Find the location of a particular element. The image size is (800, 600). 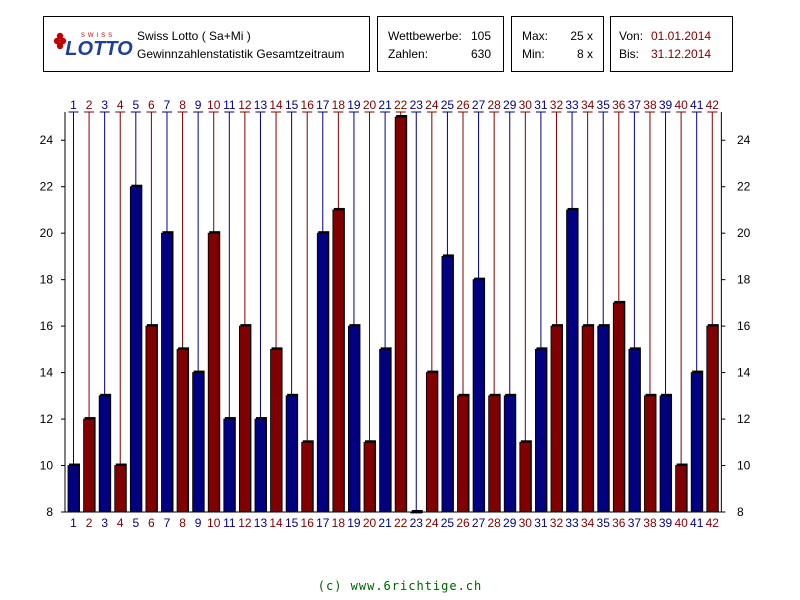

von-label: Von: is located at coordinates (631, 36).